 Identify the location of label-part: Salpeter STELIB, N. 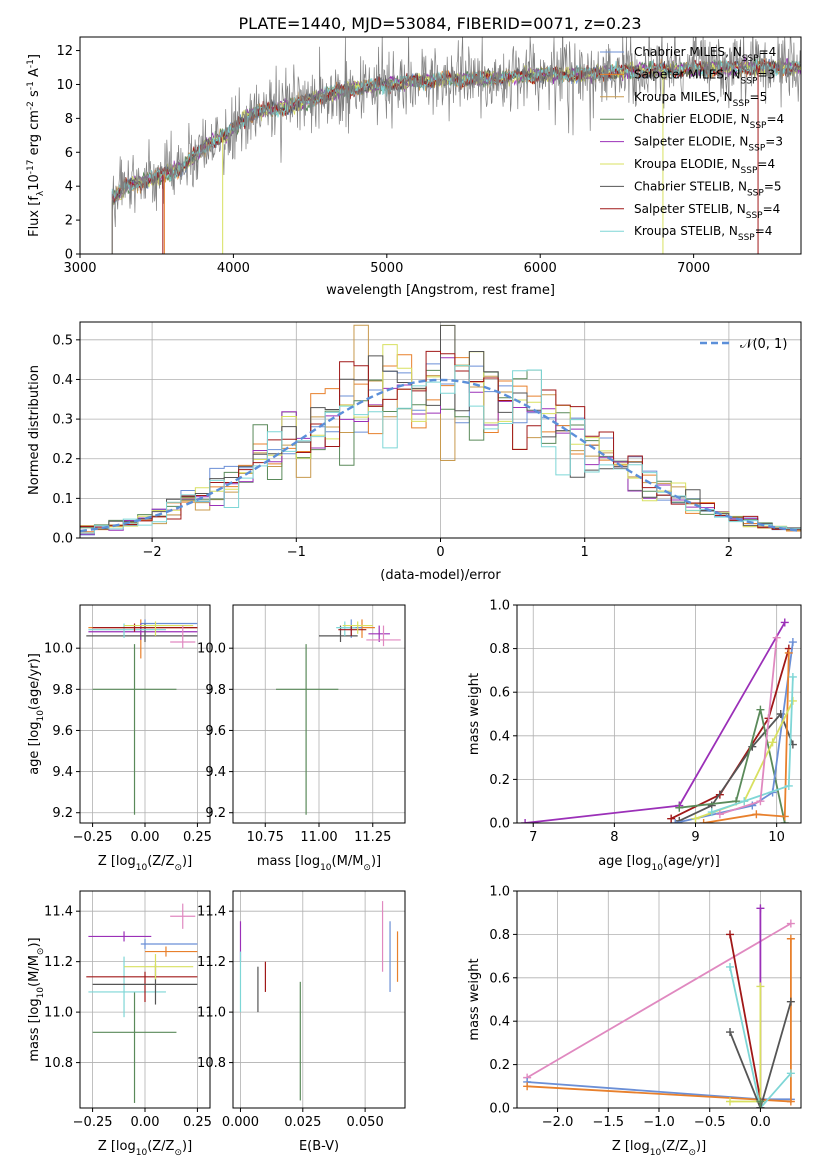
(690, 209).